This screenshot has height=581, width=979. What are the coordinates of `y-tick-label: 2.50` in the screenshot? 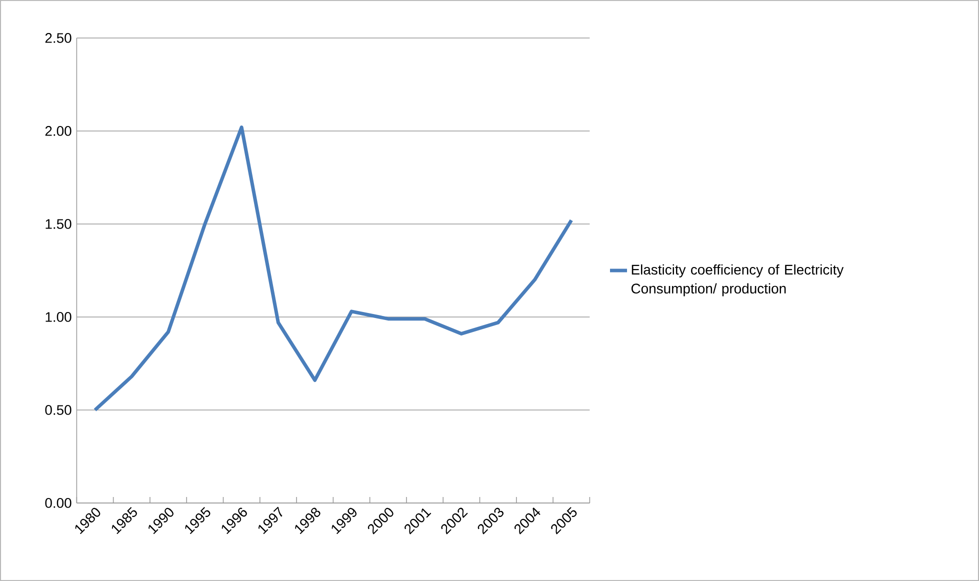 It's located at (58, 38).